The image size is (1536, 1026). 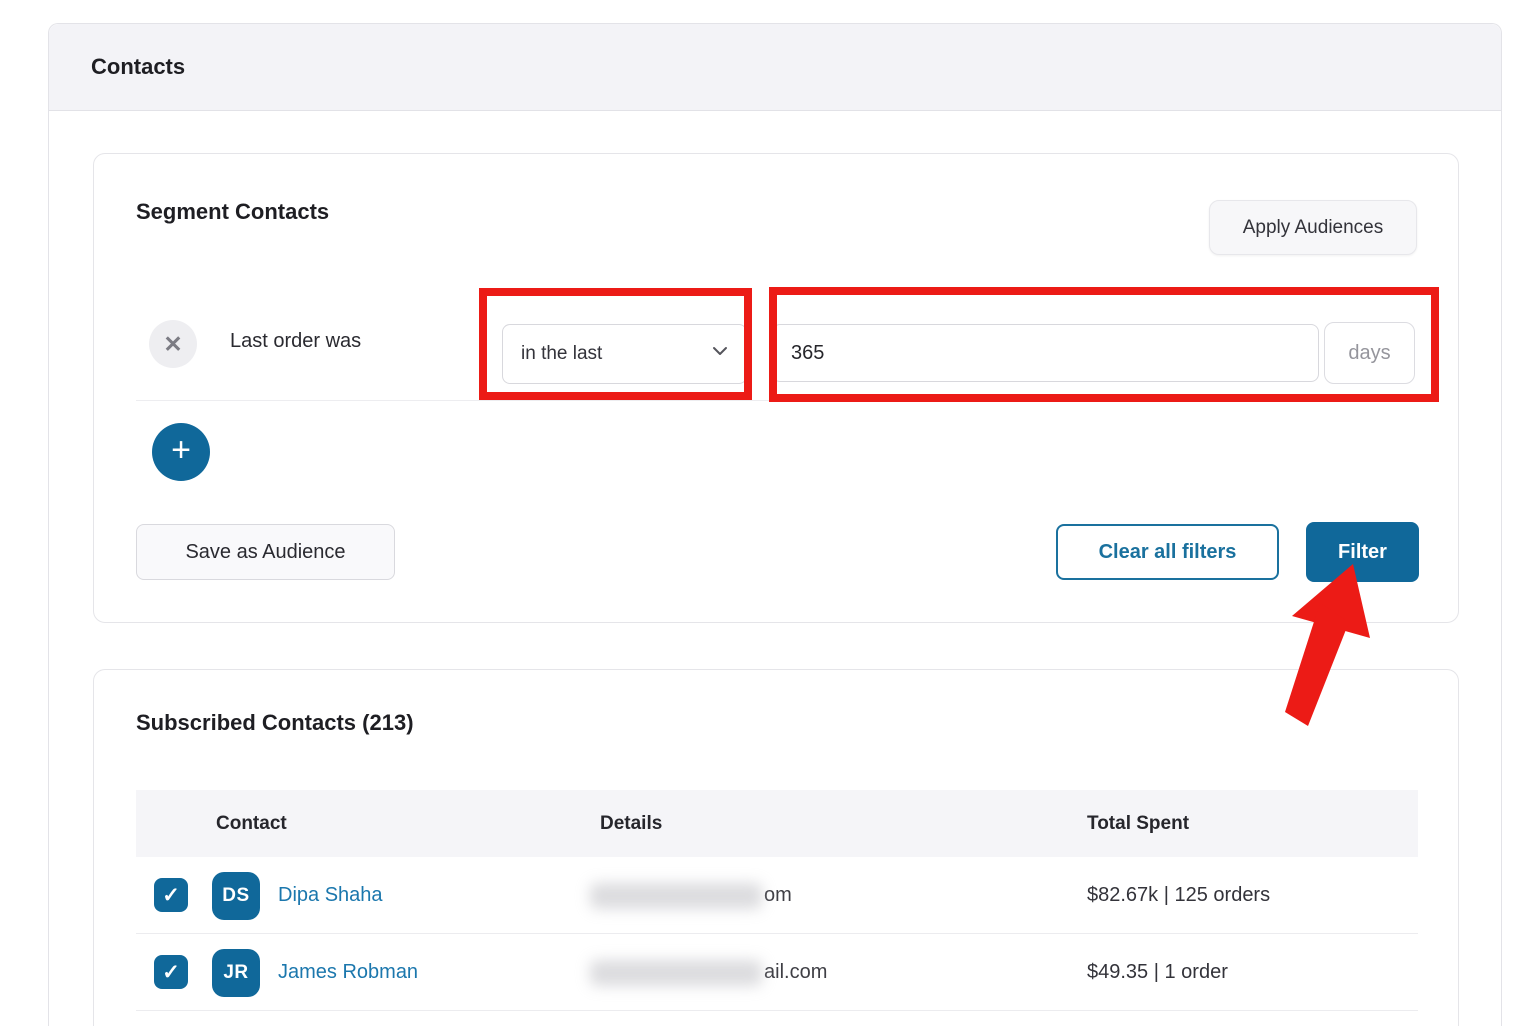 What do you see at coordinates (796, 972) in the screenshot?
I see `email-visible-suffix: ail.com` at bounding box center [796, 972].